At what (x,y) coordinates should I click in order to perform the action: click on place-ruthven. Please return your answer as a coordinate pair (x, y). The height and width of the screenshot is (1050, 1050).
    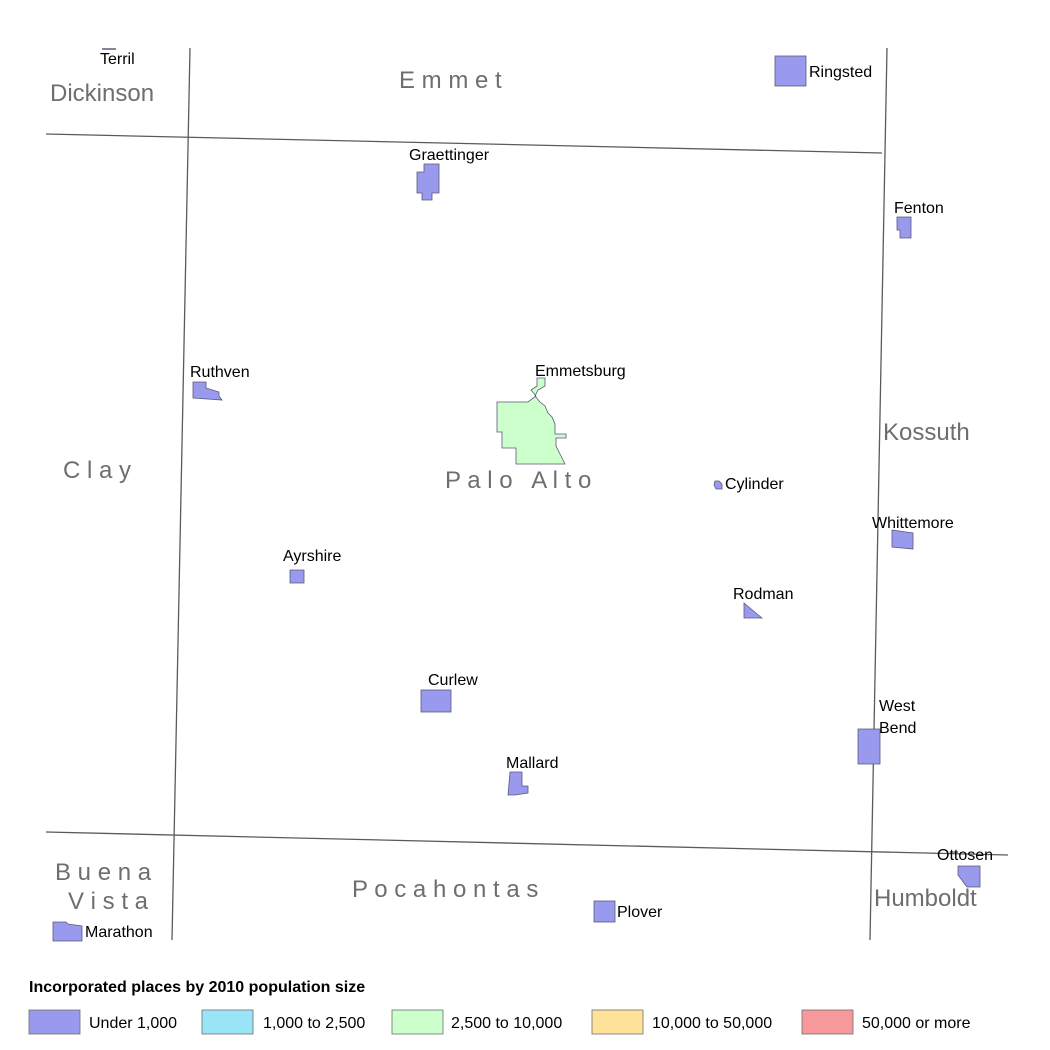
    Looking at the image, I should click on (207, 391).